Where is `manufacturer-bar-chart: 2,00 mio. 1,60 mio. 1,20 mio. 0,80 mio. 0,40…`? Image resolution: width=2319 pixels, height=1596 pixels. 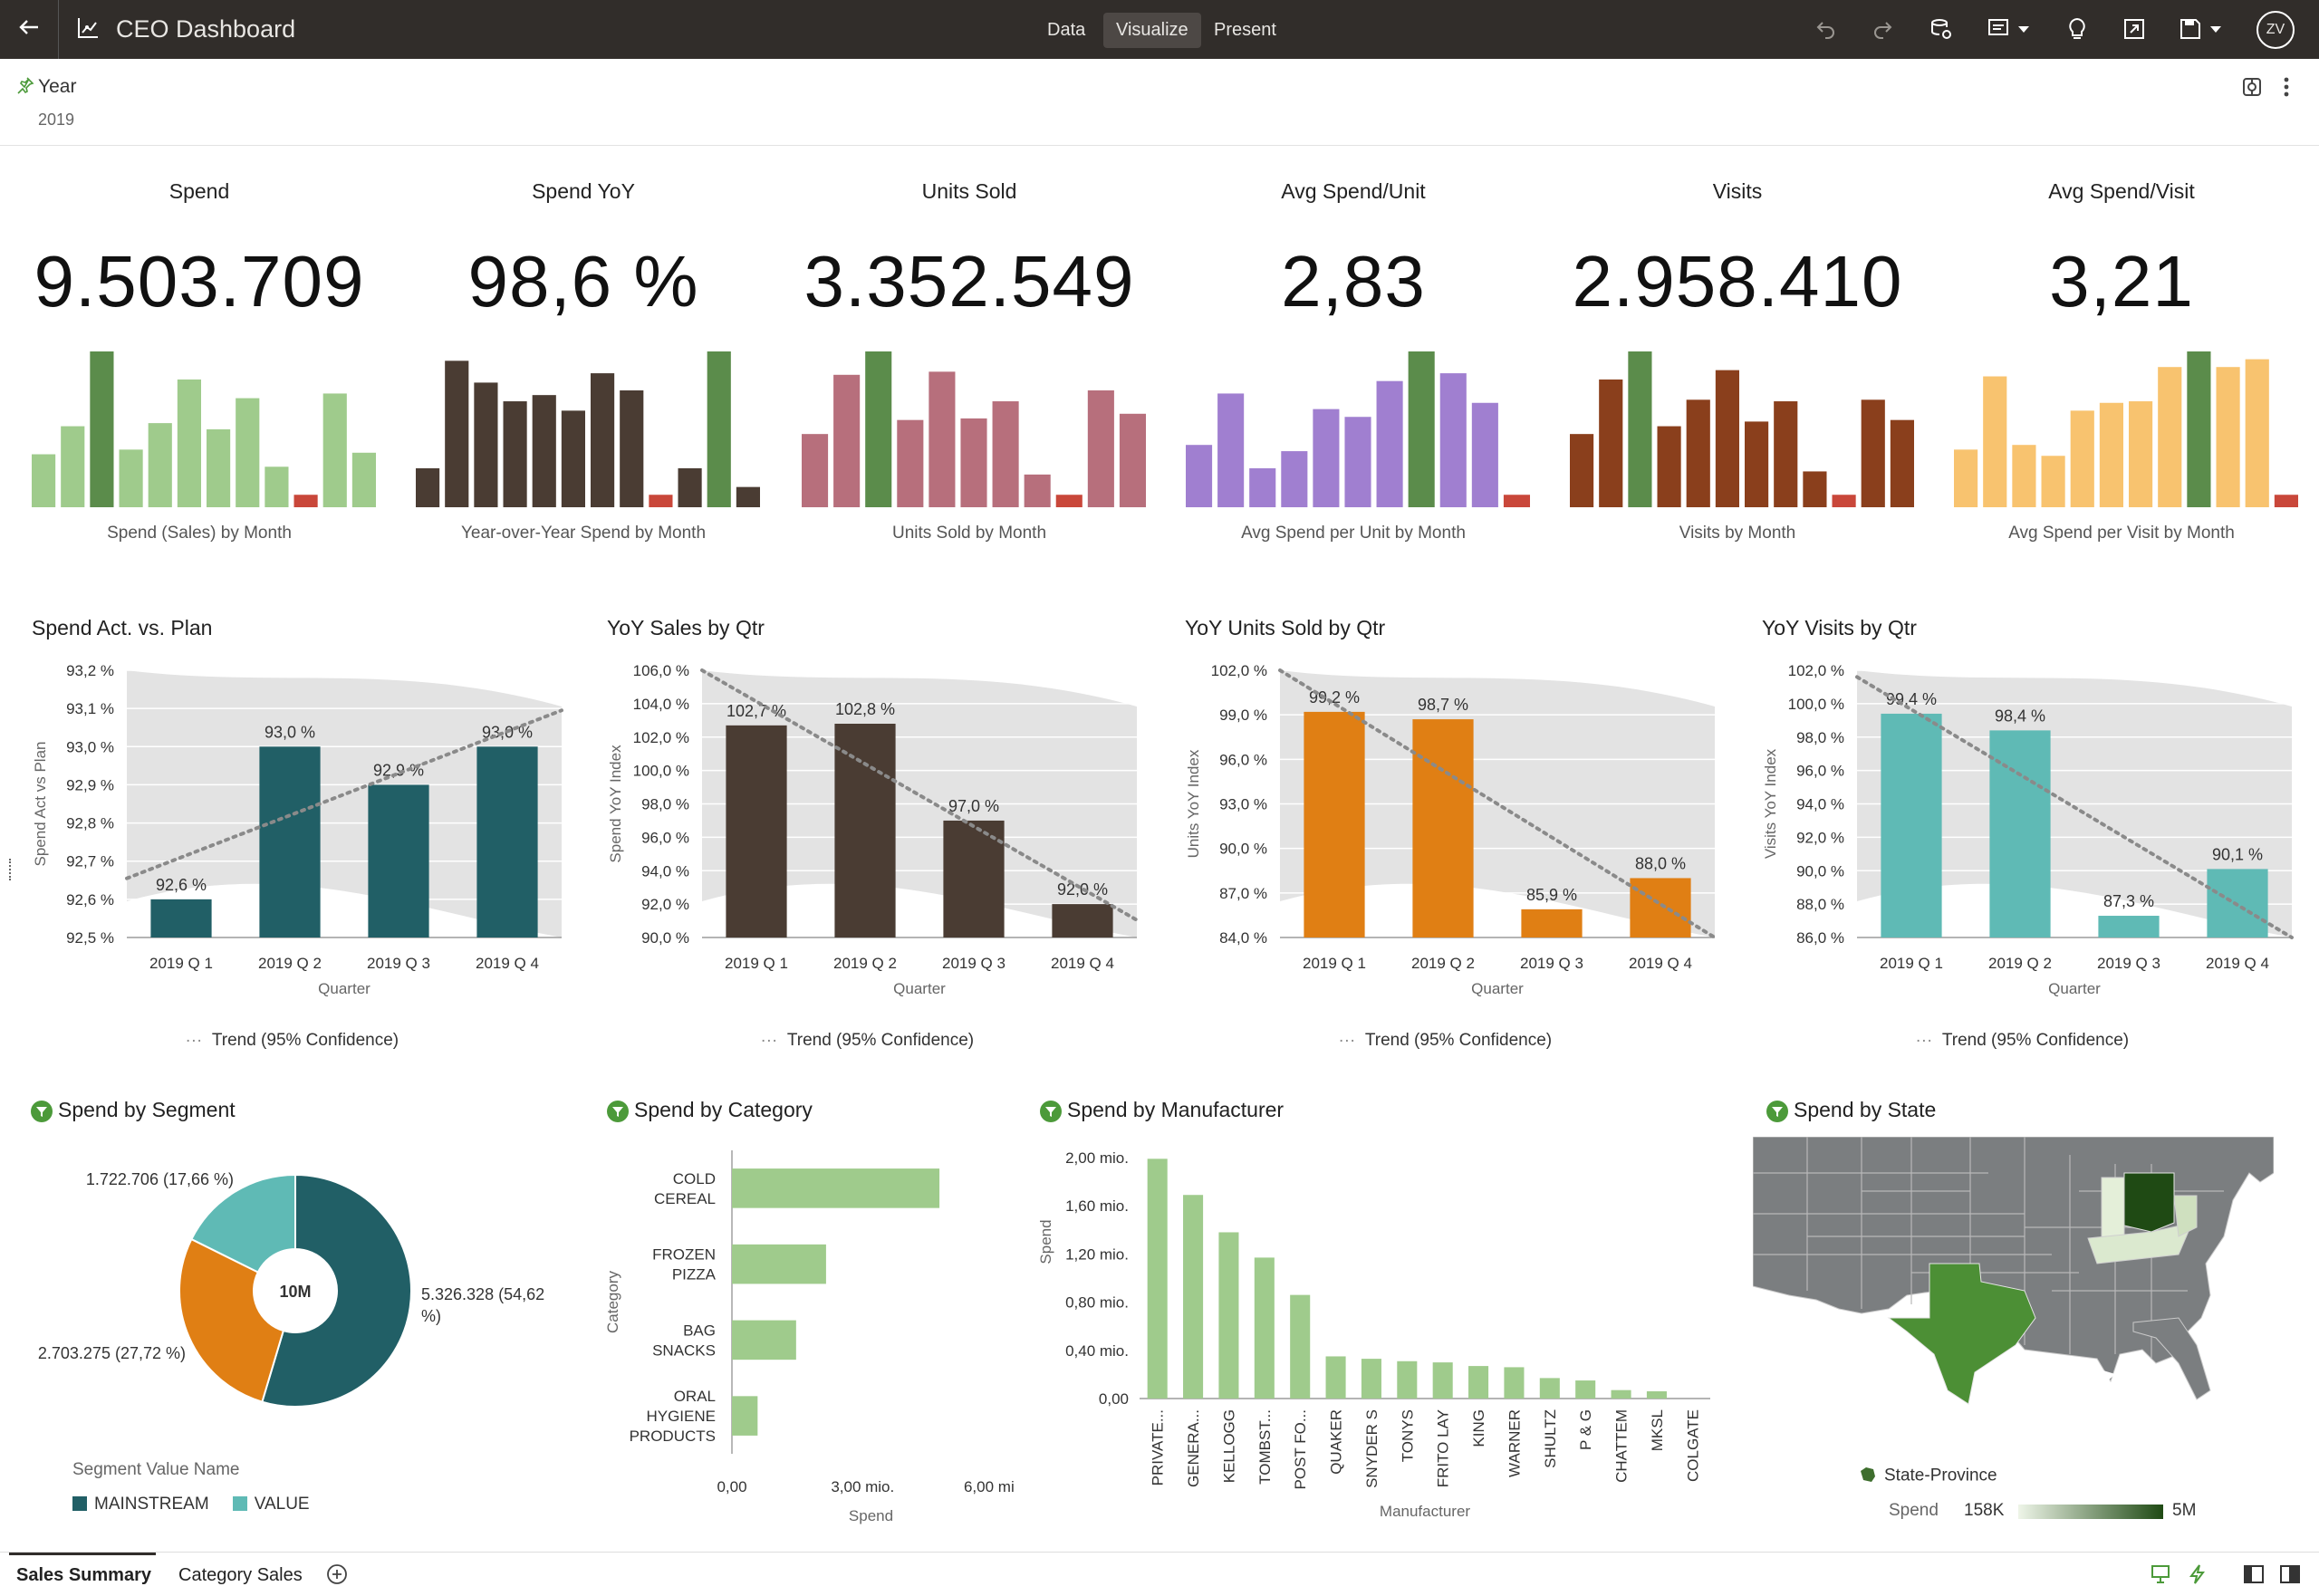 manufacturer-bar-chart: 2,00 mio. 1,60 mio. 1,20 mio. 0,80 mio. 0,40… is located at coordinates (1377, 1336).